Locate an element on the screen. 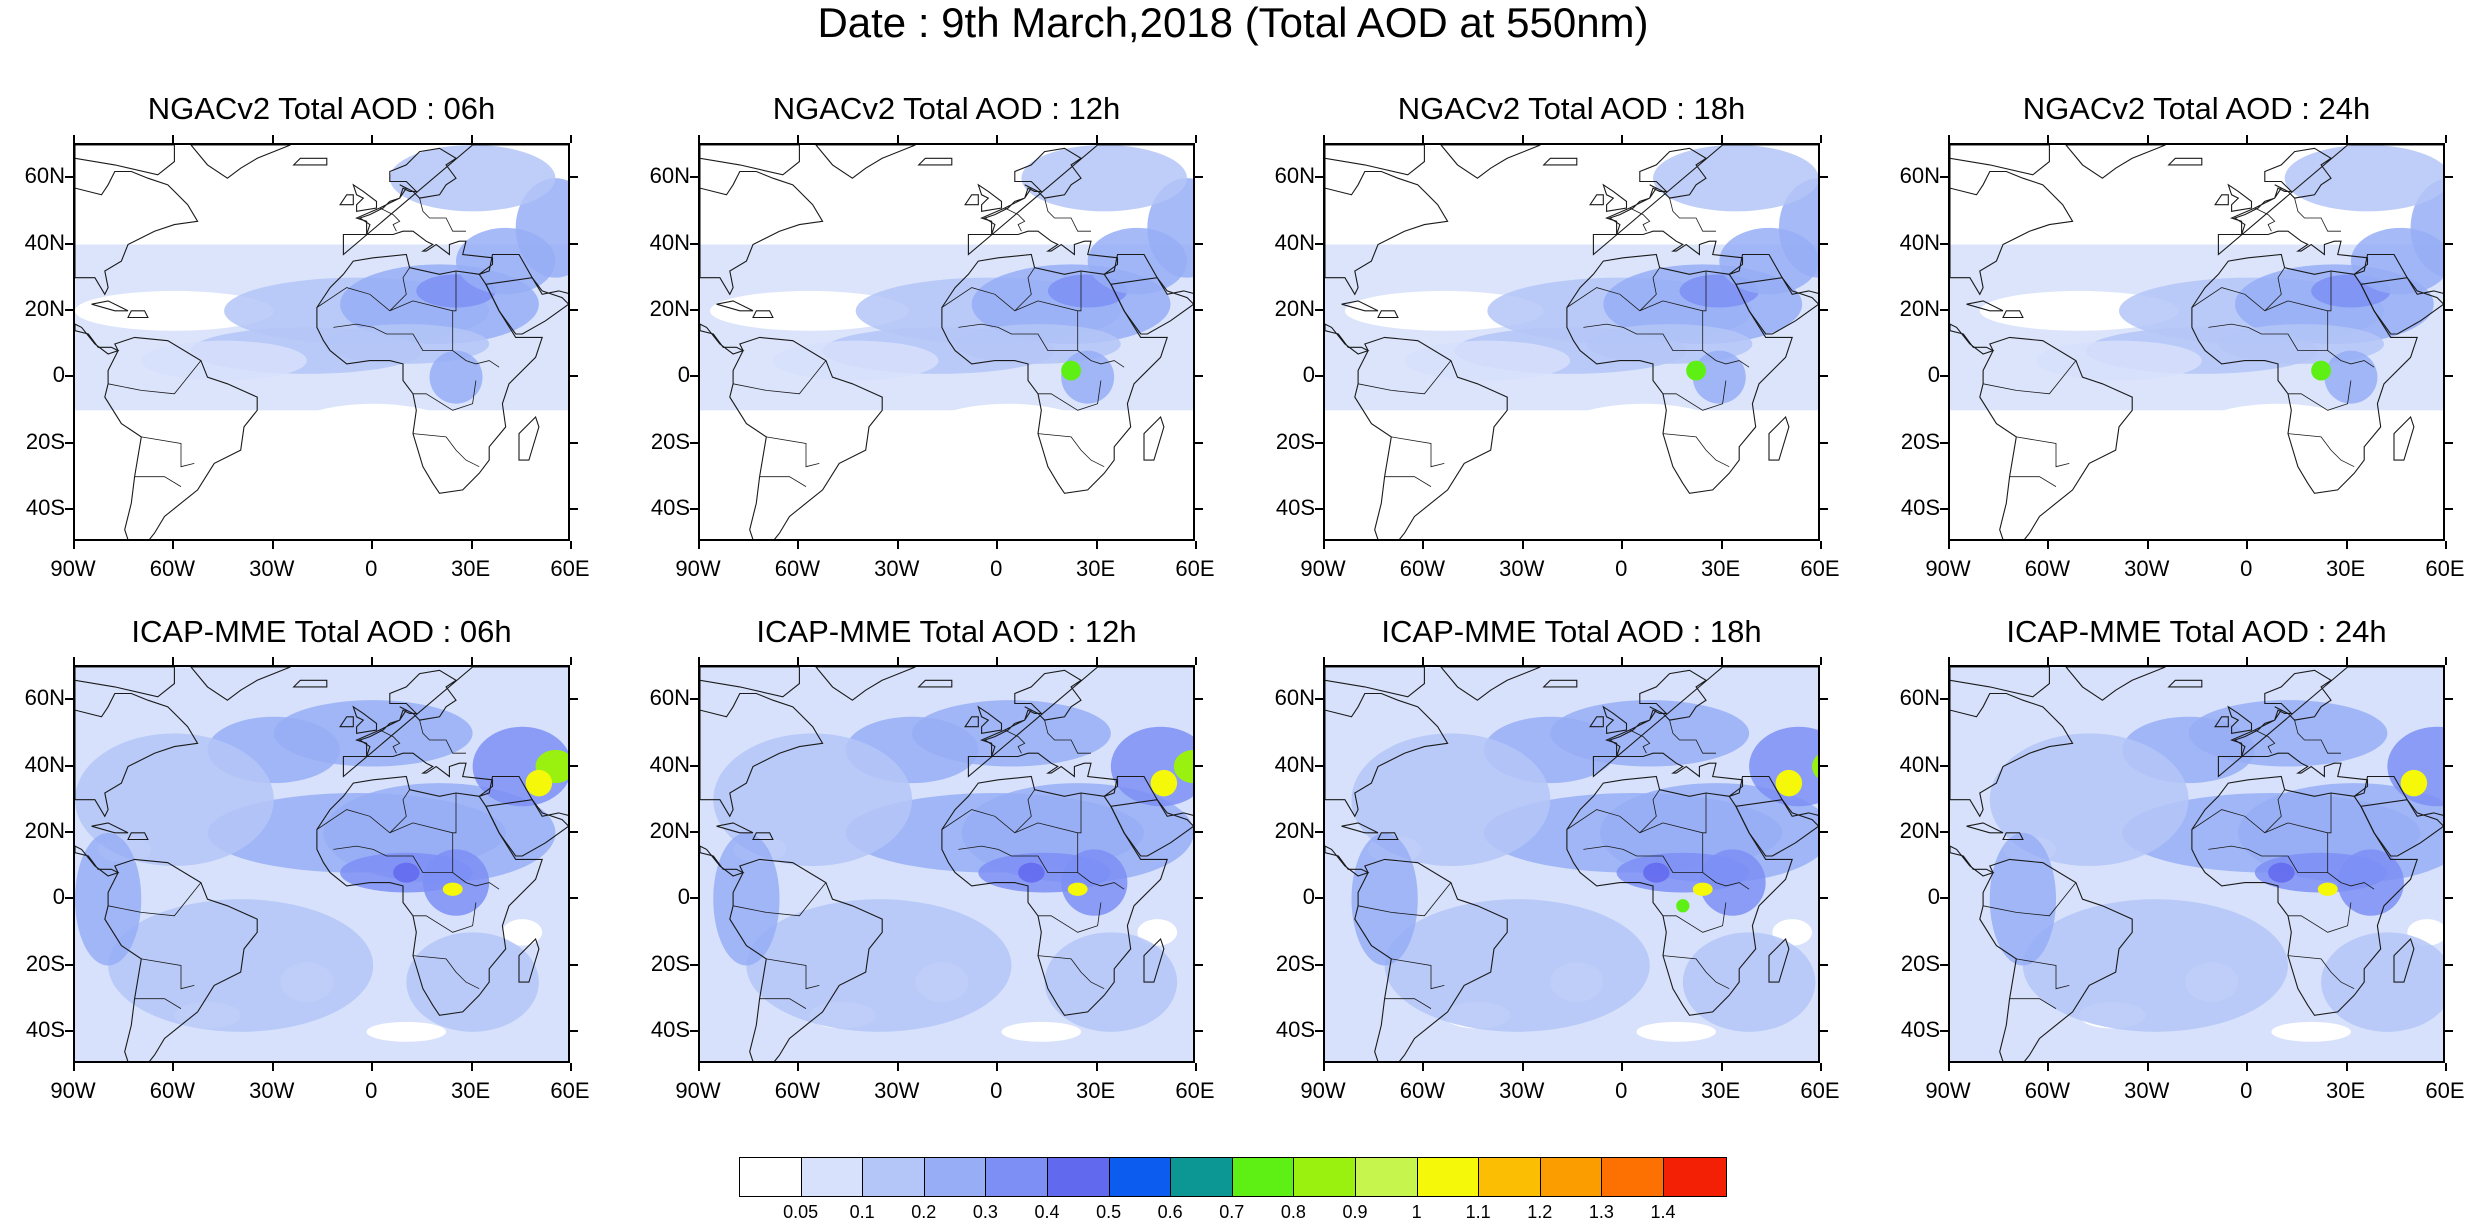 The image size is (2466, 1222). coastline-africa is located at coordinates (429, 895).